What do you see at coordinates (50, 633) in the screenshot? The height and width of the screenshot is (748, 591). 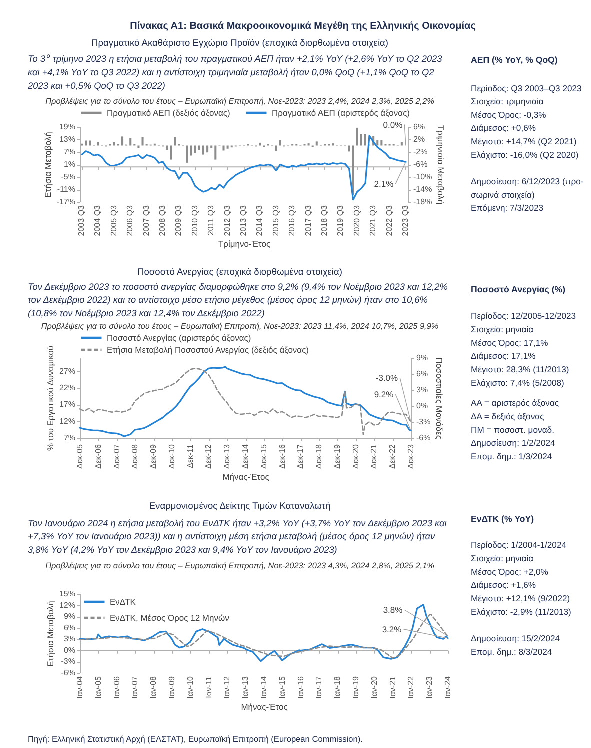 I see `y-axis-title: Ετήσια Μεταβολή` at bounding box center [50, 633].